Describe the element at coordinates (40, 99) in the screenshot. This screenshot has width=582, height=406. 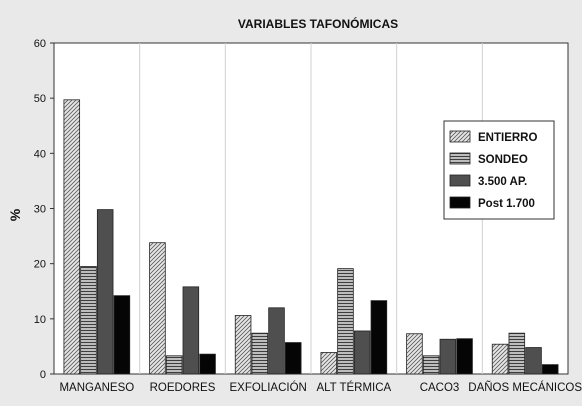
I see `y-tick-label: 50` at that location.